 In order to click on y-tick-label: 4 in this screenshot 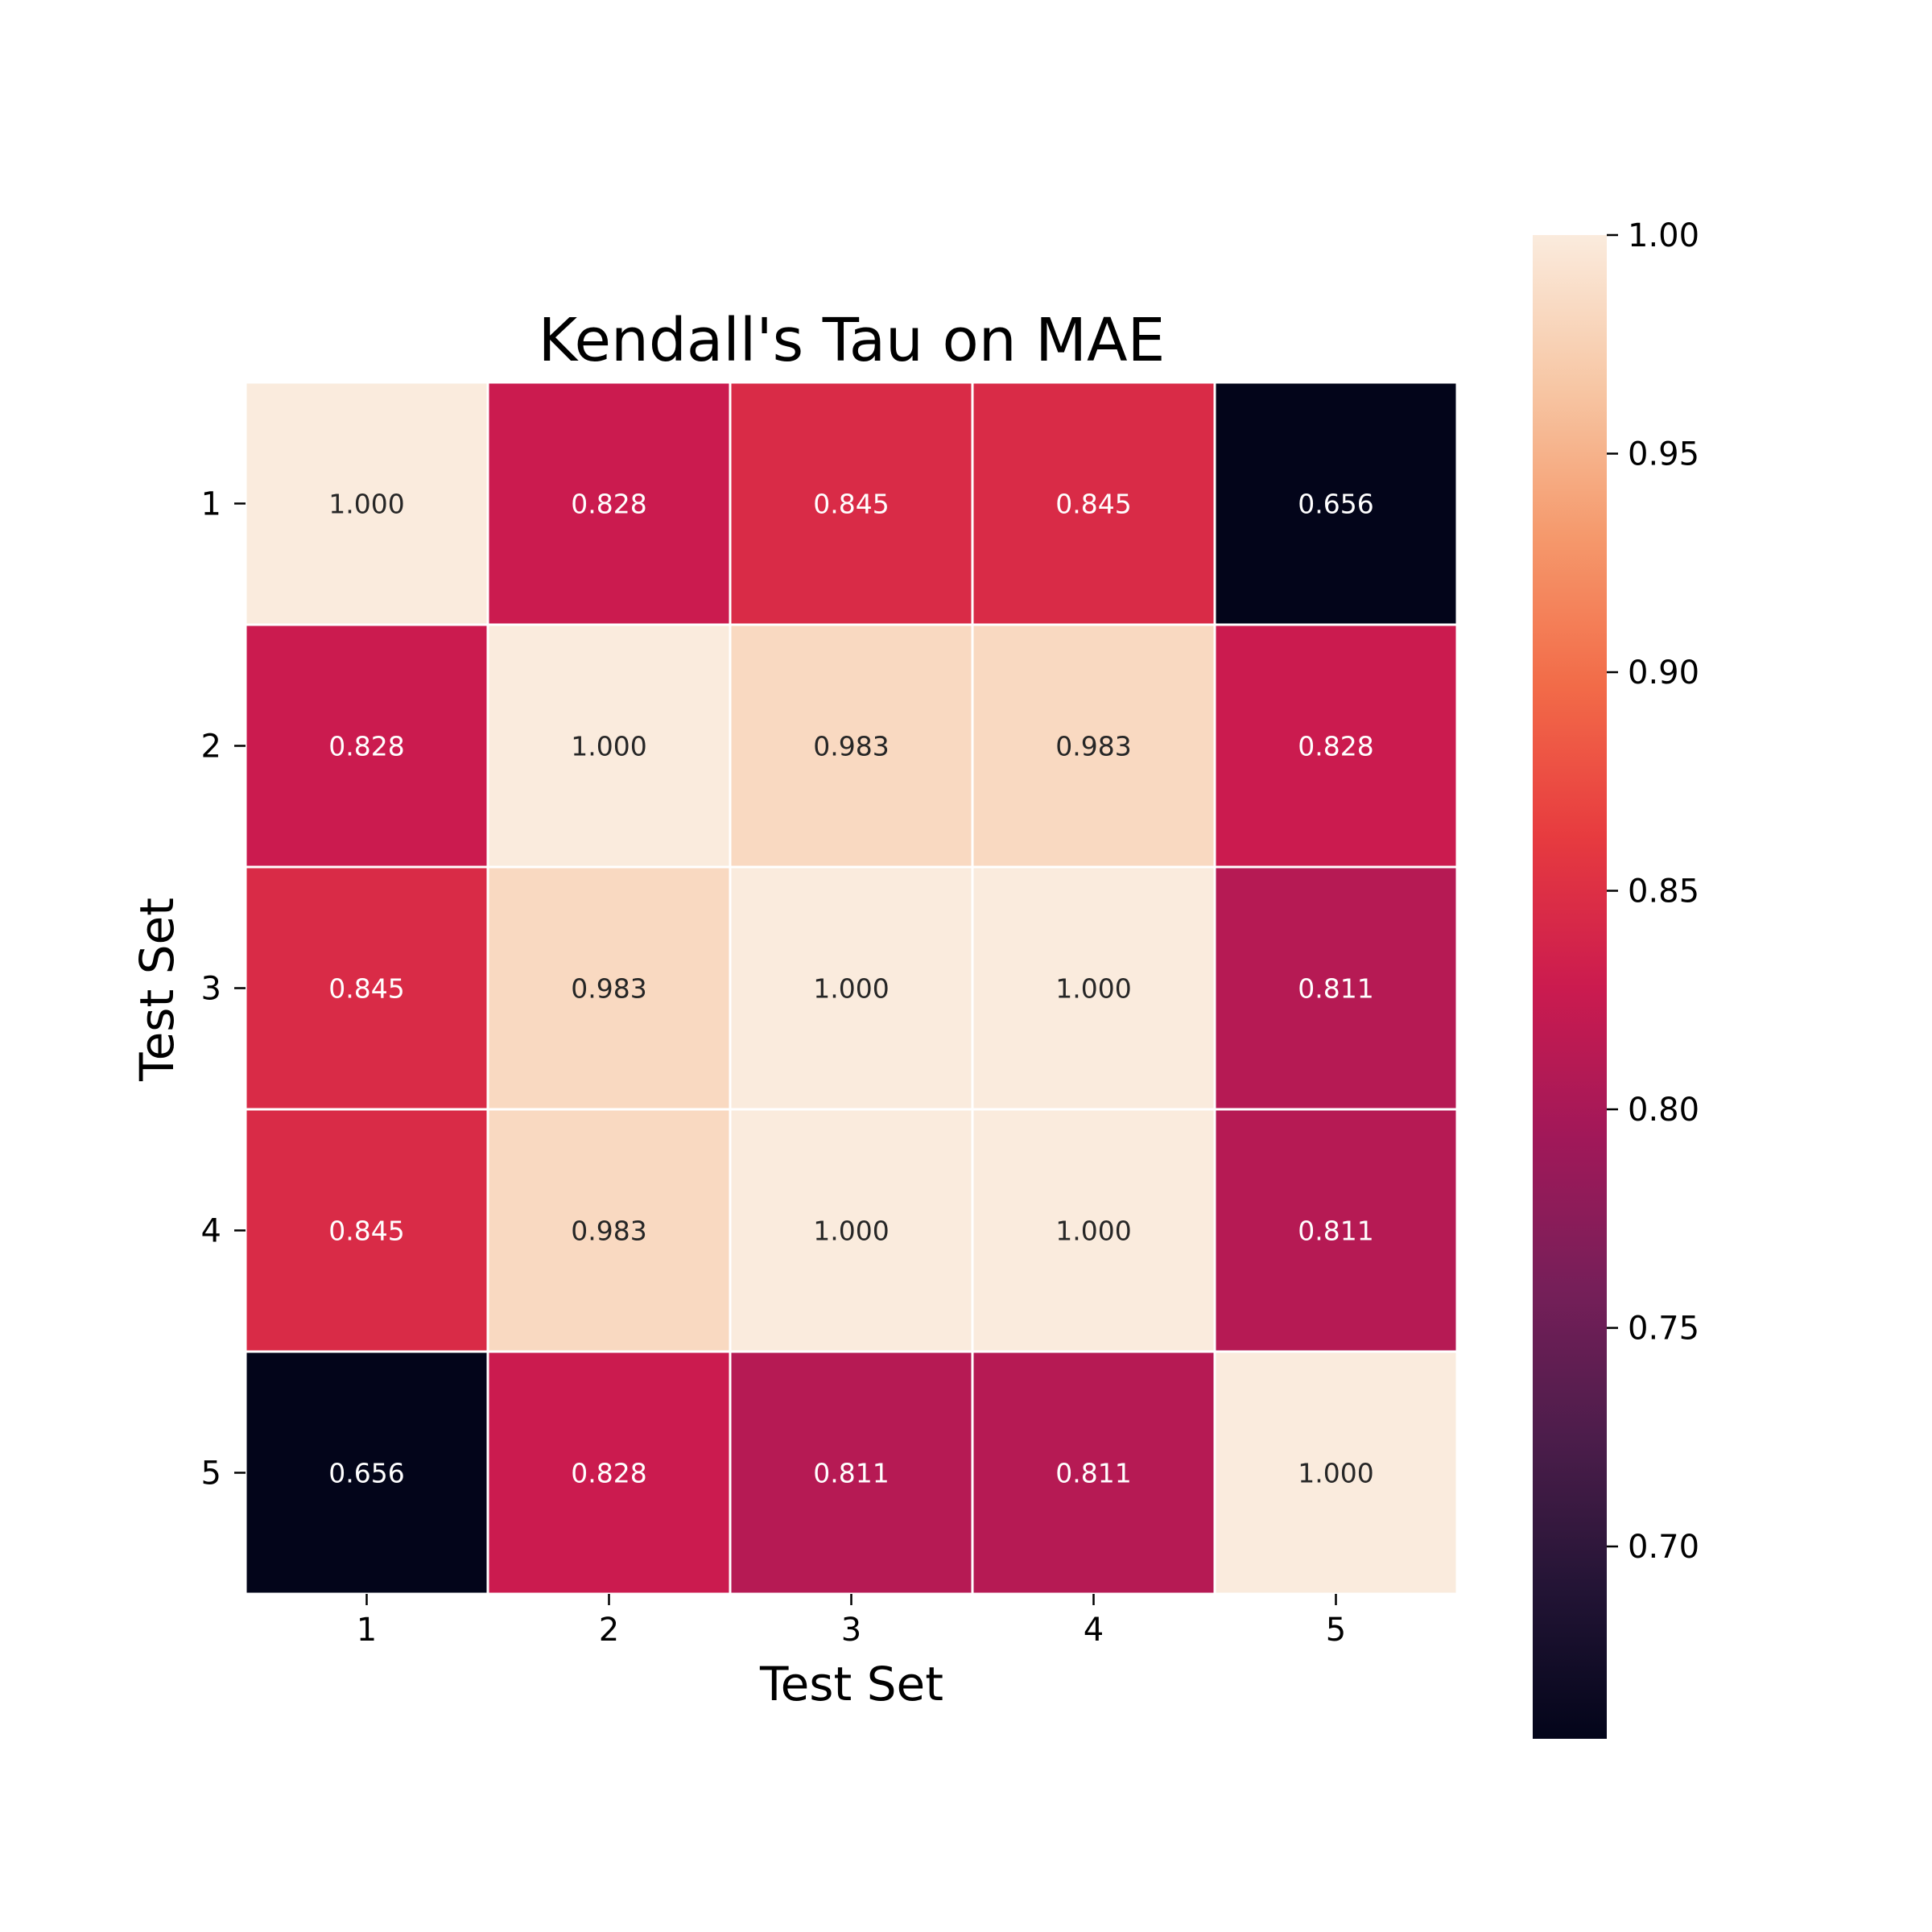, I will do `click(211, 1231)`.